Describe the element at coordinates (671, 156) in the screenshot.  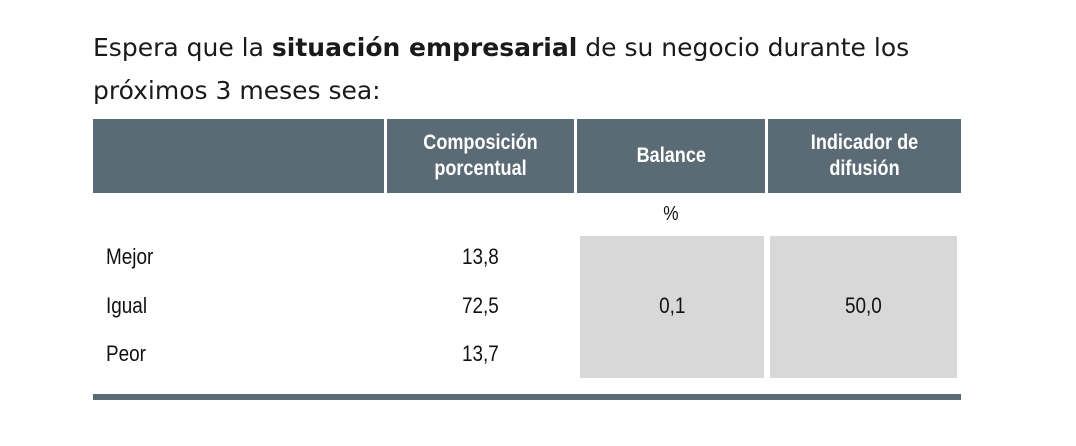
I see `header-balance: Balance` at that location.